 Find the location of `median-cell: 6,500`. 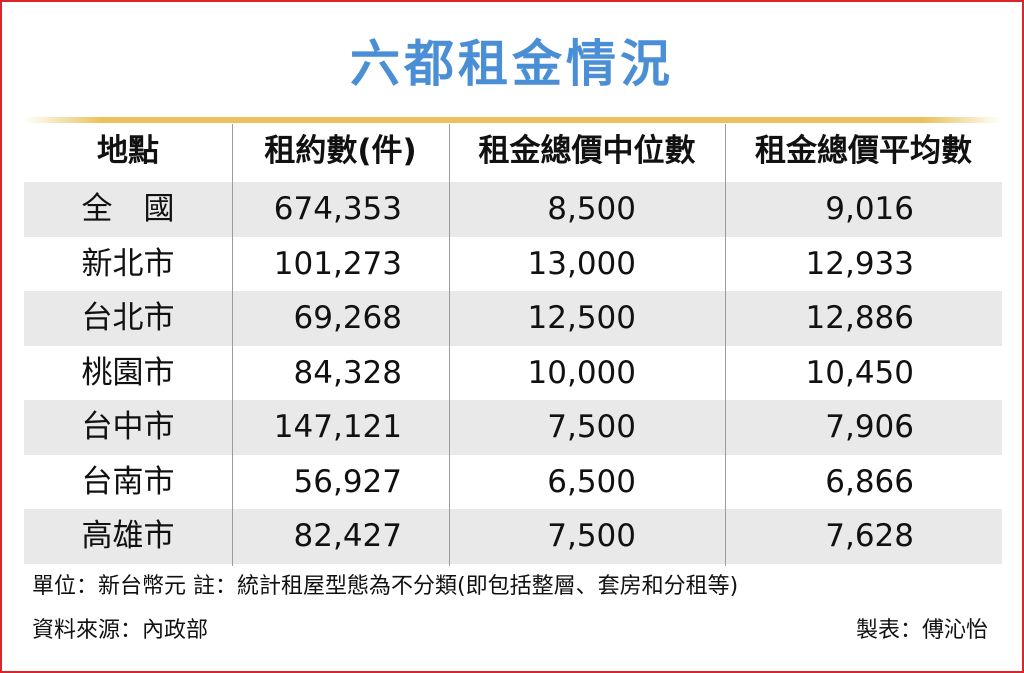

median-cell: 6,500 is located at coordinates (591, 482).